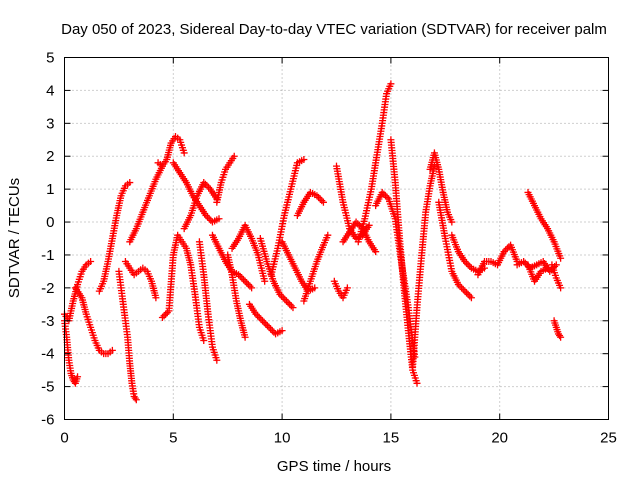 Image resolution: width=640 pixels, height=480 pixels. I want to click on x-tick-label: 5, so click(173, 438).